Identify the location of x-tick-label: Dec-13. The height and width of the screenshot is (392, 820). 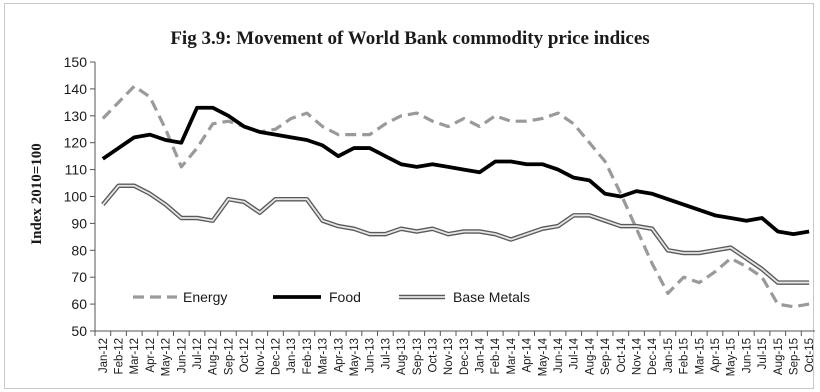
(465, 356).